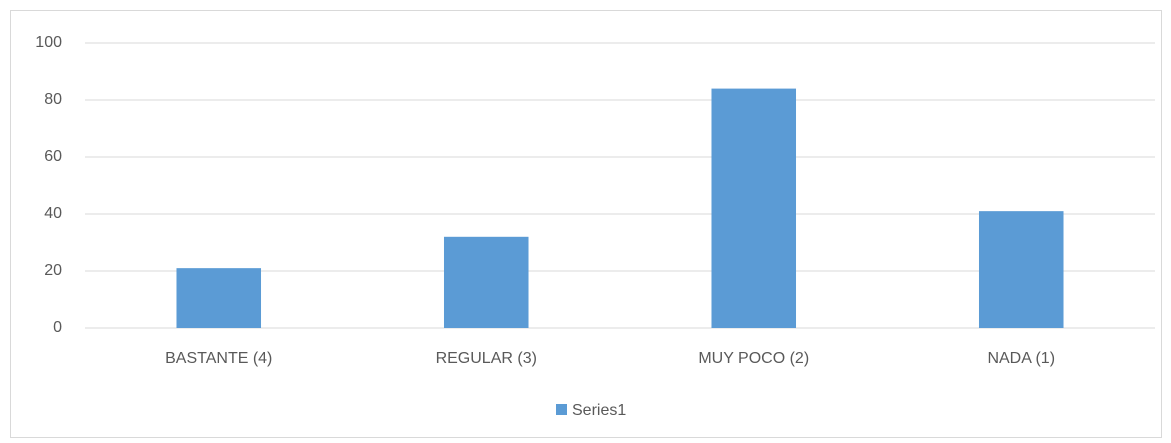 The height and width of the screenshot is (443, 1171). What do you see at coordinates (486, 358) in the screenshot?
I see `x-tick-label: REGULAR (3)` at bounding box center [486, 358].